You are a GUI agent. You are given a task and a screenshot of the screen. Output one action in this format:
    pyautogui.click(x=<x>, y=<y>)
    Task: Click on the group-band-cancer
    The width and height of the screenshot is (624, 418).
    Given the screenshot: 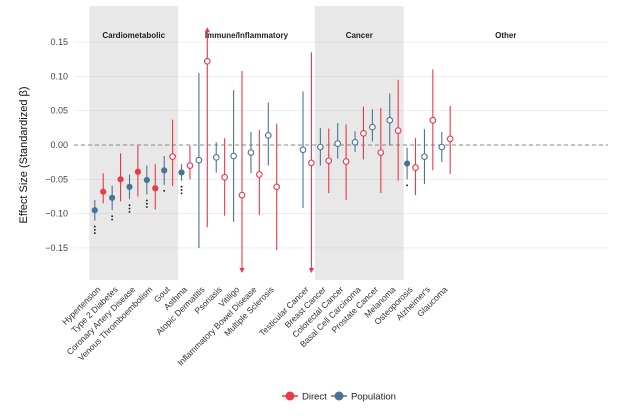 What is the action you would take?
    pyautogui.click(x=359, y=143)
    